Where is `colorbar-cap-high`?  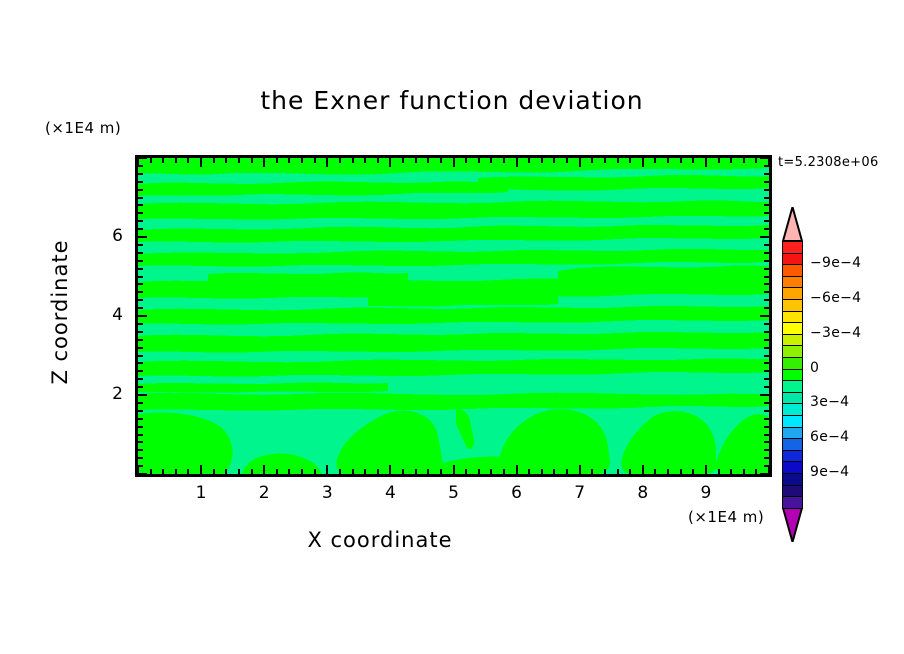 colorbar-cap-high is located at coordinates (792, 222).